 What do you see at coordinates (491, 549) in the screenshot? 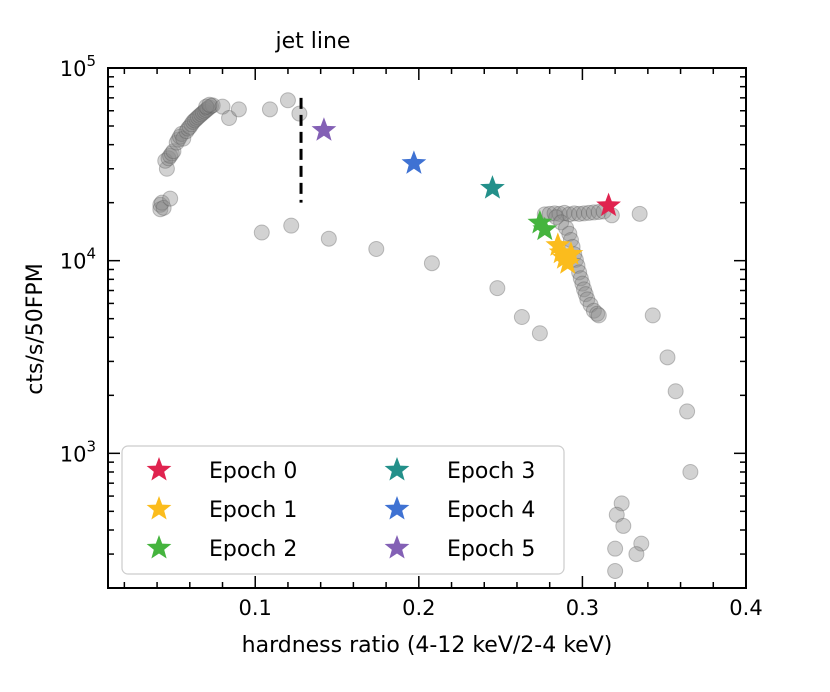
I see `legend-entry: Epoch 5` at bounding box center [491, 549].